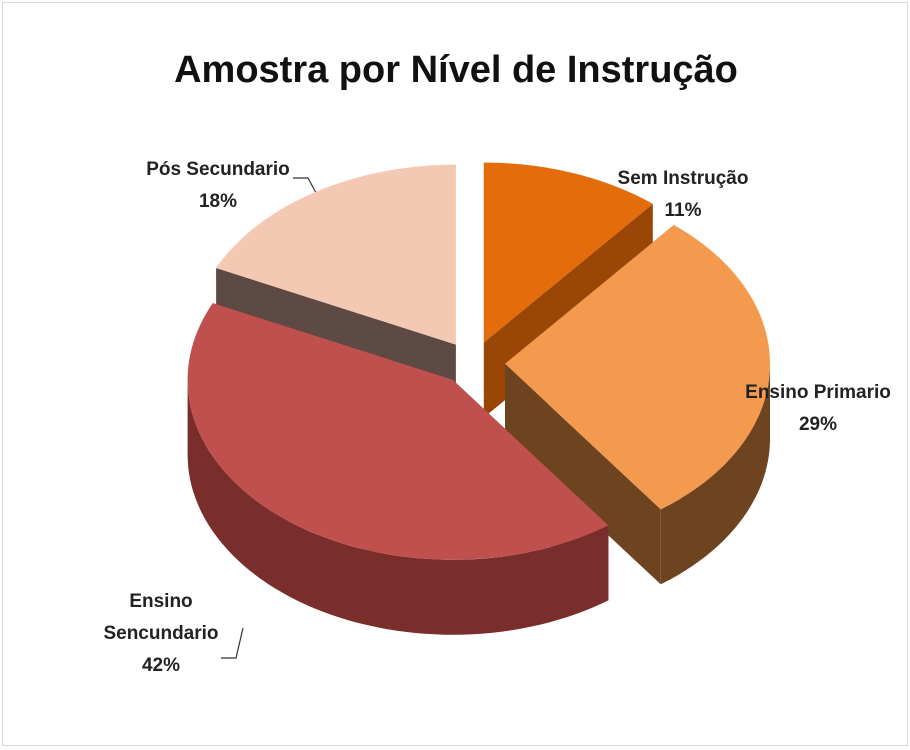 The height and width of the screenshot is (750, 910). I want to click on category-label: Pós Secundario, so click(218, 169).